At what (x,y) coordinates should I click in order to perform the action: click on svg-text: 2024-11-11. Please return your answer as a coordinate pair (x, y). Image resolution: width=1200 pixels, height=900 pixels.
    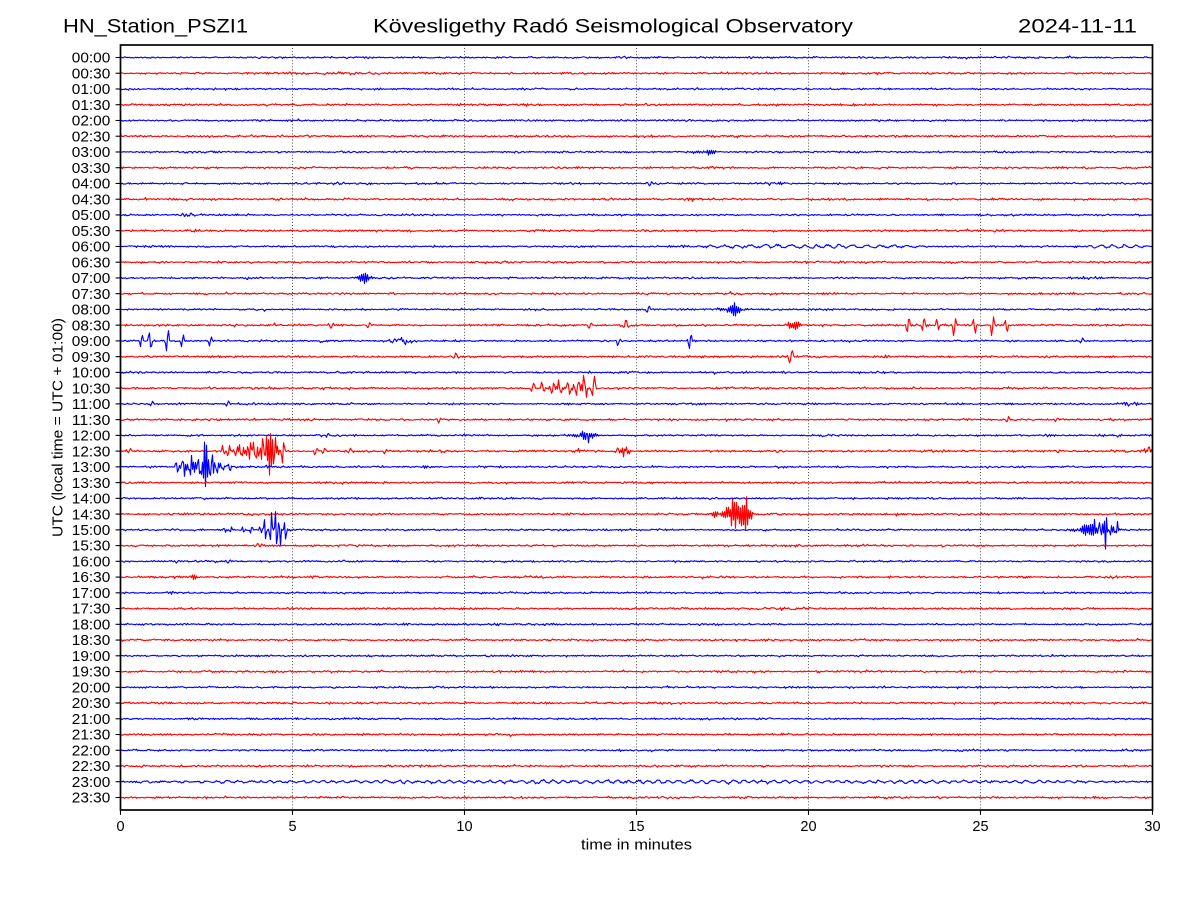
    Looking at the image, I should click on (1077, 27).